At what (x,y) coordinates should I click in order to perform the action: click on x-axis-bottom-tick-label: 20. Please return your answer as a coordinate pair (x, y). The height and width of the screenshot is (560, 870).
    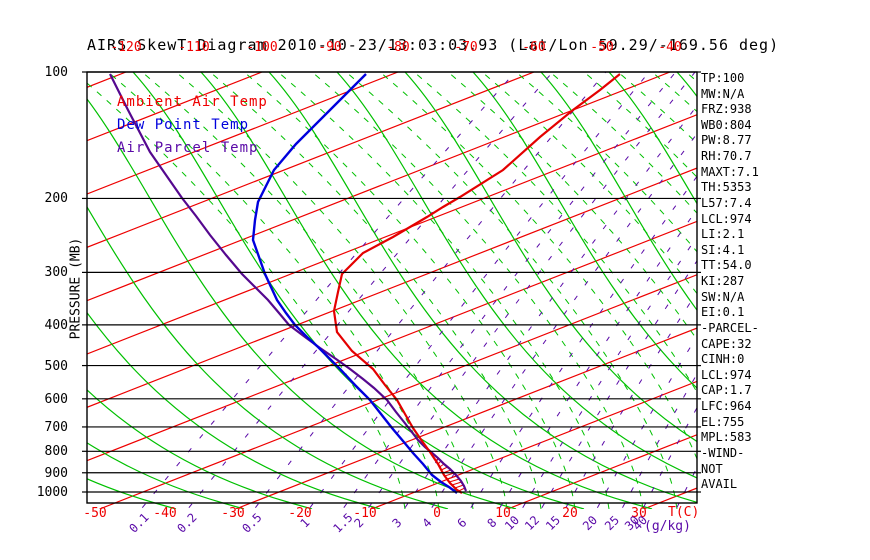
    Looking at the image, I should click on (570, 513).